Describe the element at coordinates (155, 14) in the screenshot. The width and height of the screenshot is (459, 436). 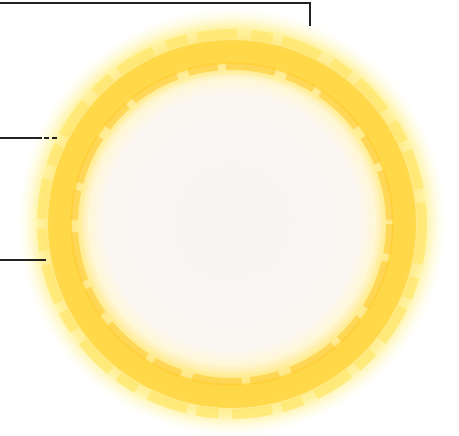
I see `leader-line` at that location.